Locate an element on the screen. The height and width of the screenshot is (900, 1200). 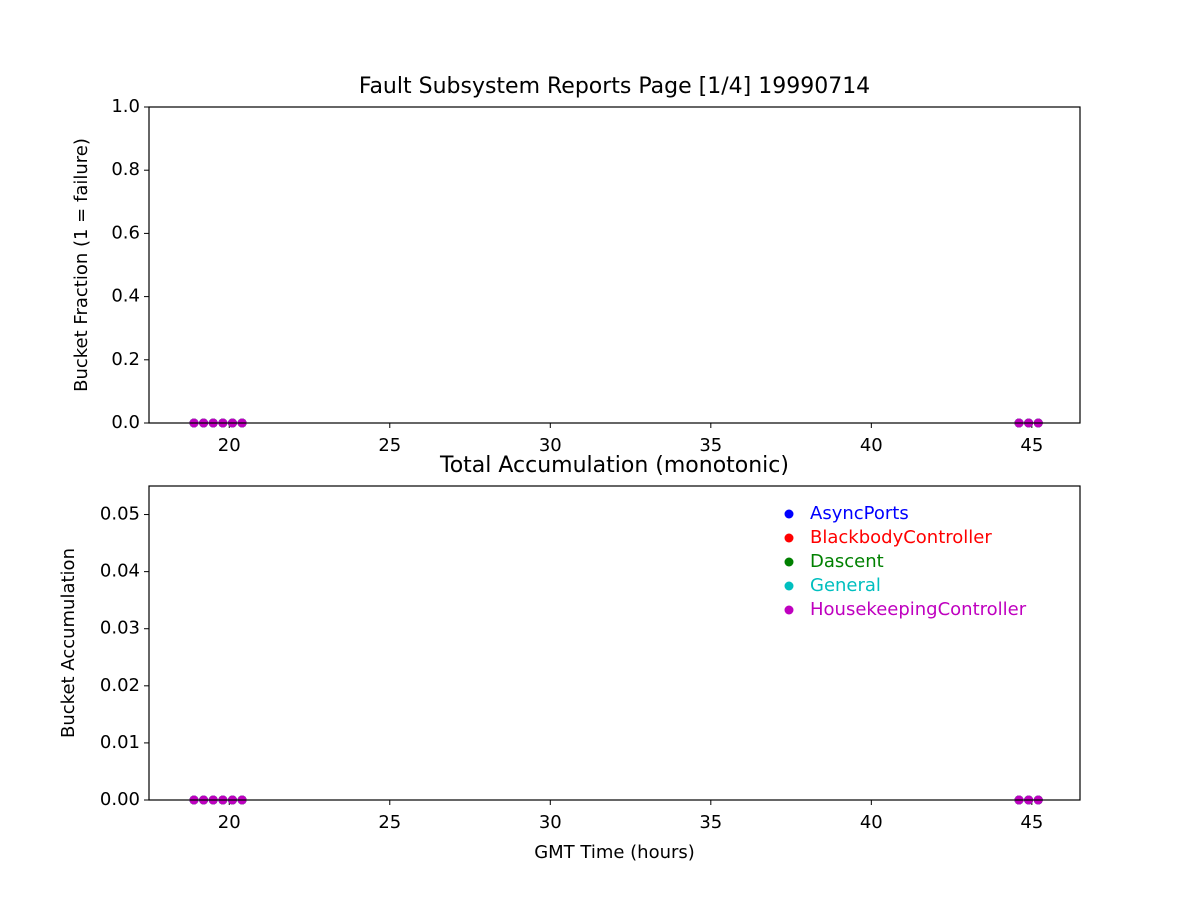
x-axis-label: GMT Time (hours) is located at coordinates (614, 852).